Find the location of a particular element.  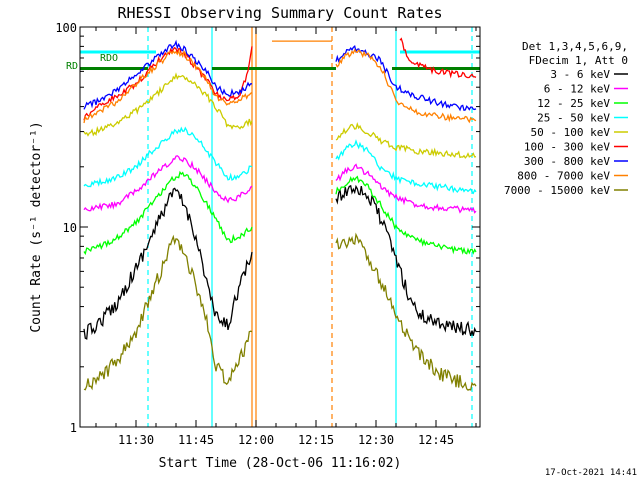

x-tick-label: 12:15 is located at coordinates (316, 440).